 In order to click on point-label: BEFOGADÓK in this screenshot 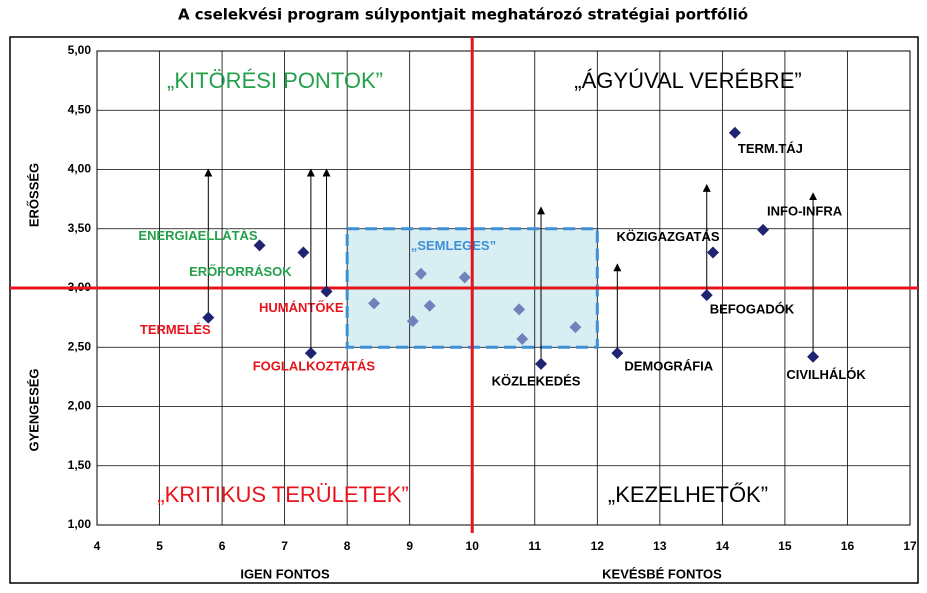, I will do `click(752, 309)`.